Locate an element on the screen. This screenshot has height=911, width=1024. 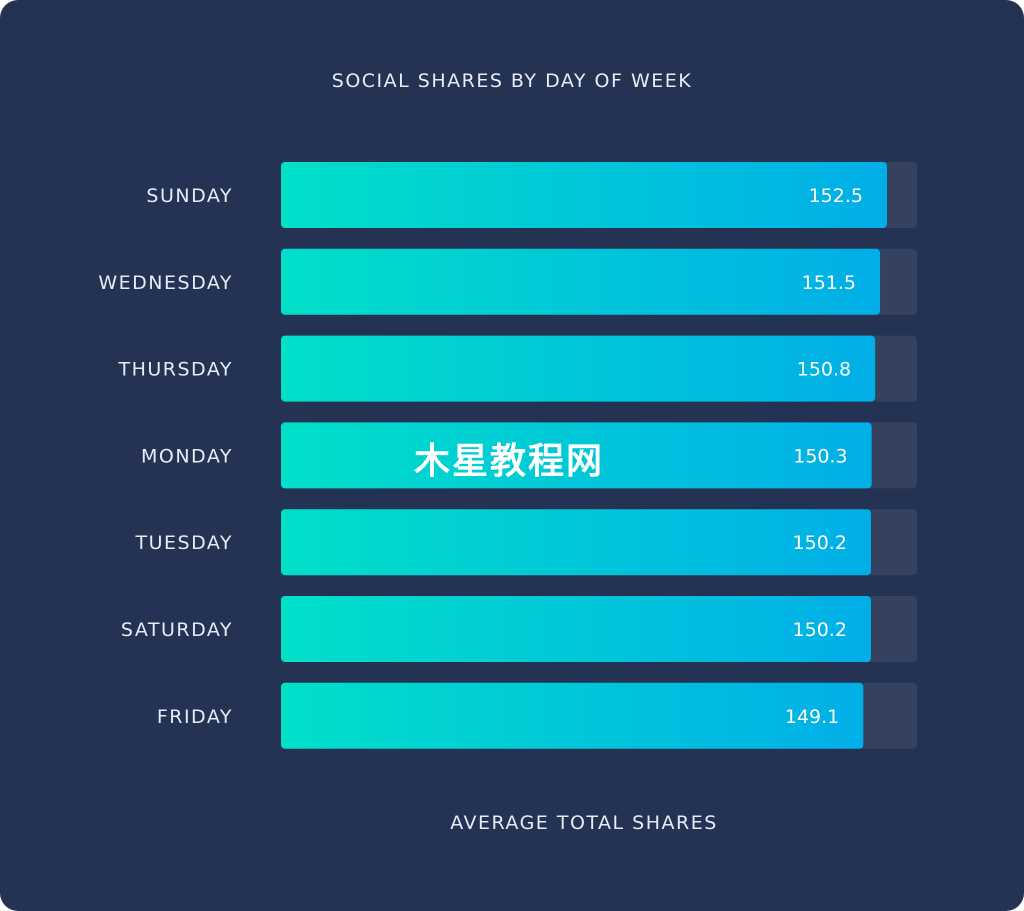
category-label-wednesday: WEDNESDAY is located at coordinates (165, 283).